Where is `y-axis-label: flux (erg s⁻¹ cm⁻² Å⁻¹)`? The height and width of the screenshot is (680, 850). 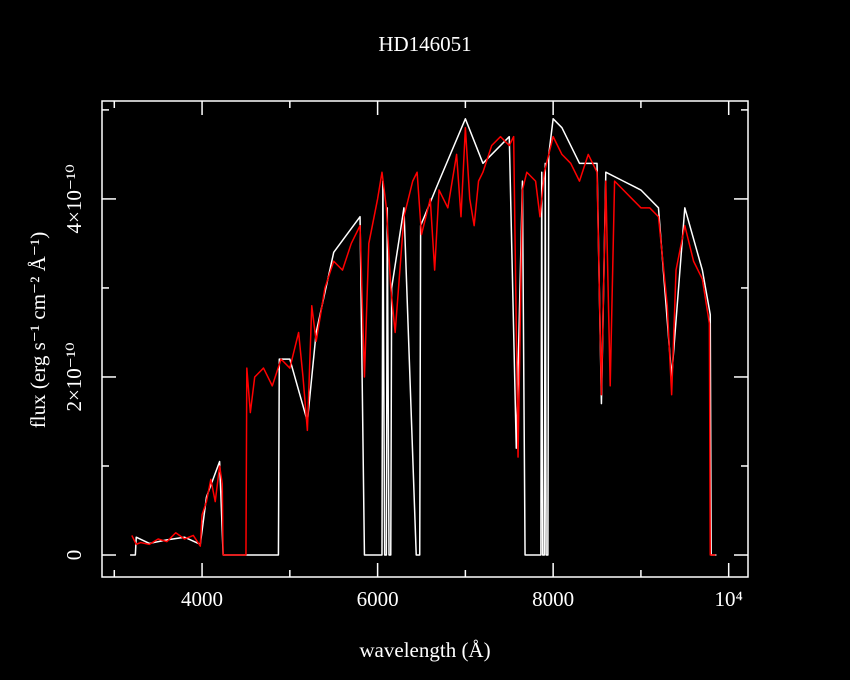 y-axis-label: flux (erg s⁻¹ cm⁻² Å⁻¹) is located at coordinates (38, 330).